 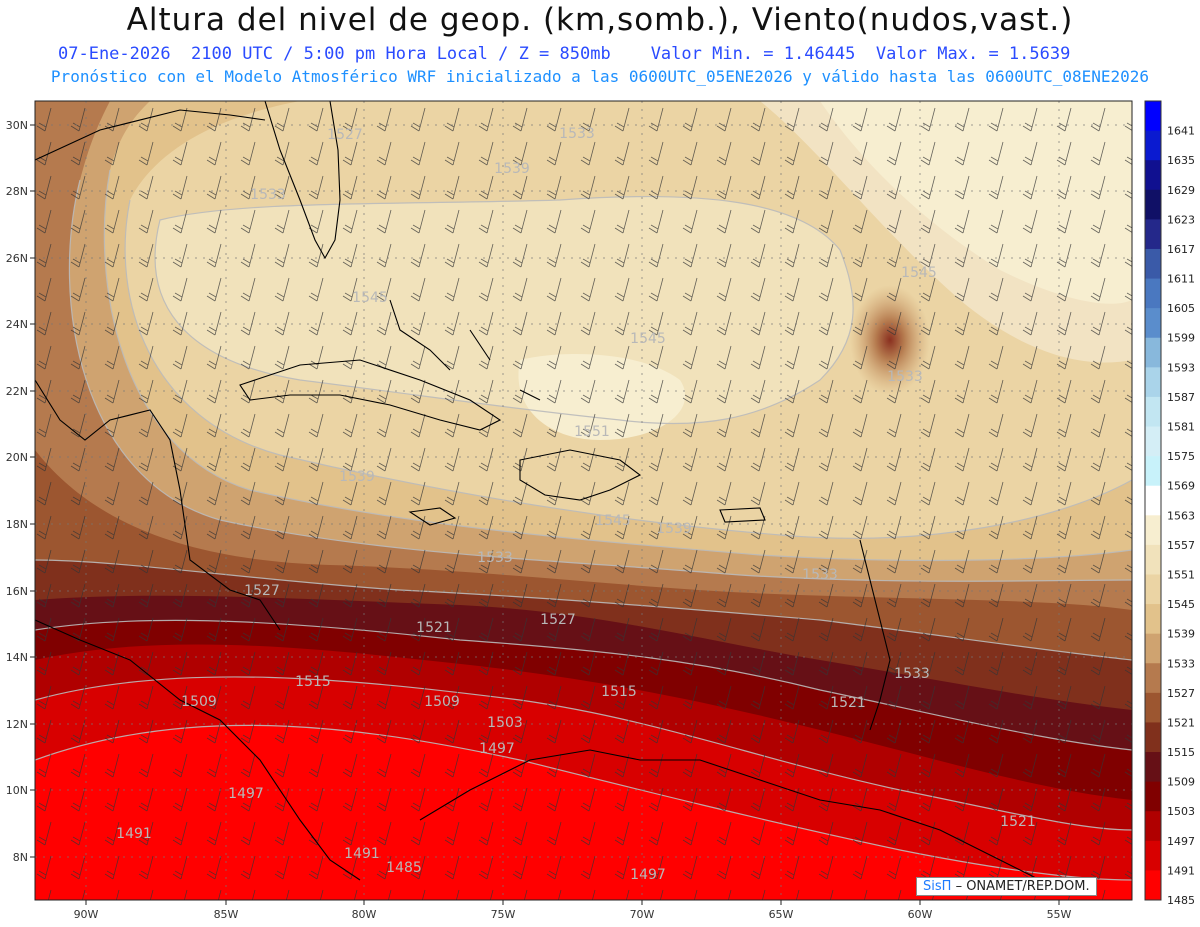 I want to click on cuba, so click(x=370, y=395).